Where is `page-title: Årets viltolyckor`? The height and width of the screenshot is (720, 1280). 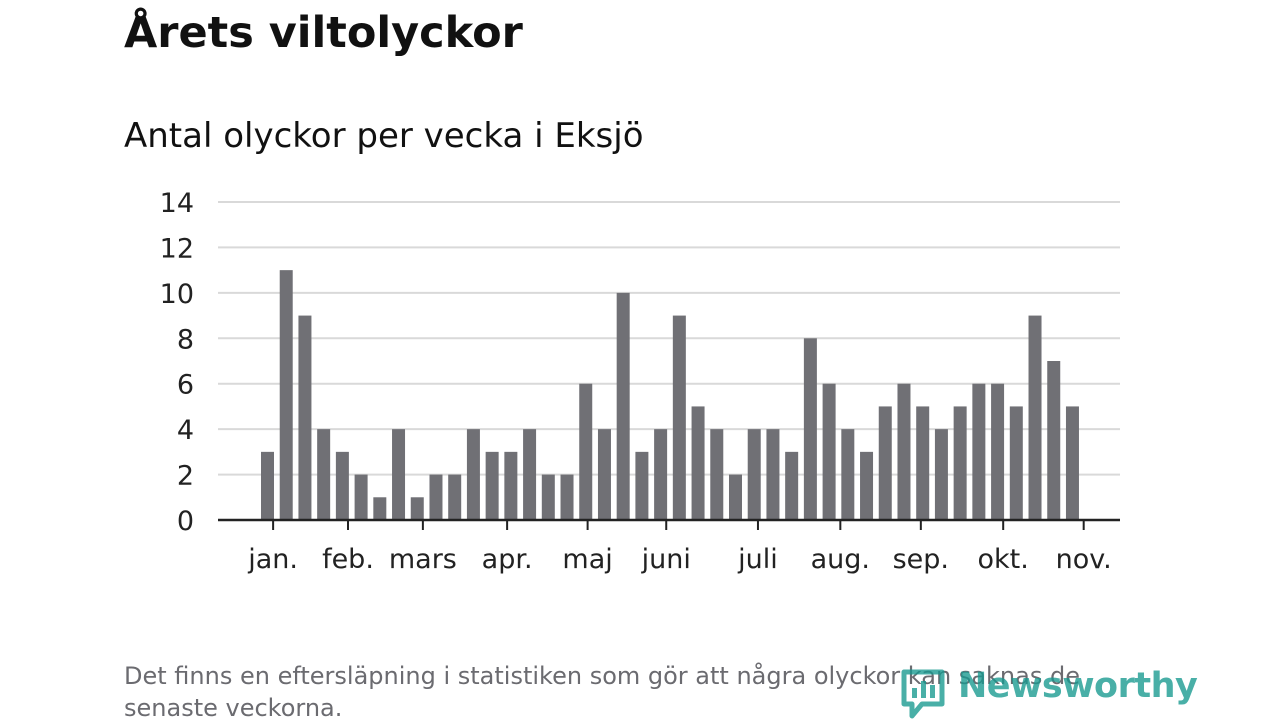
page-title: Årets viltolyckor is located at coordinates (323, 33).